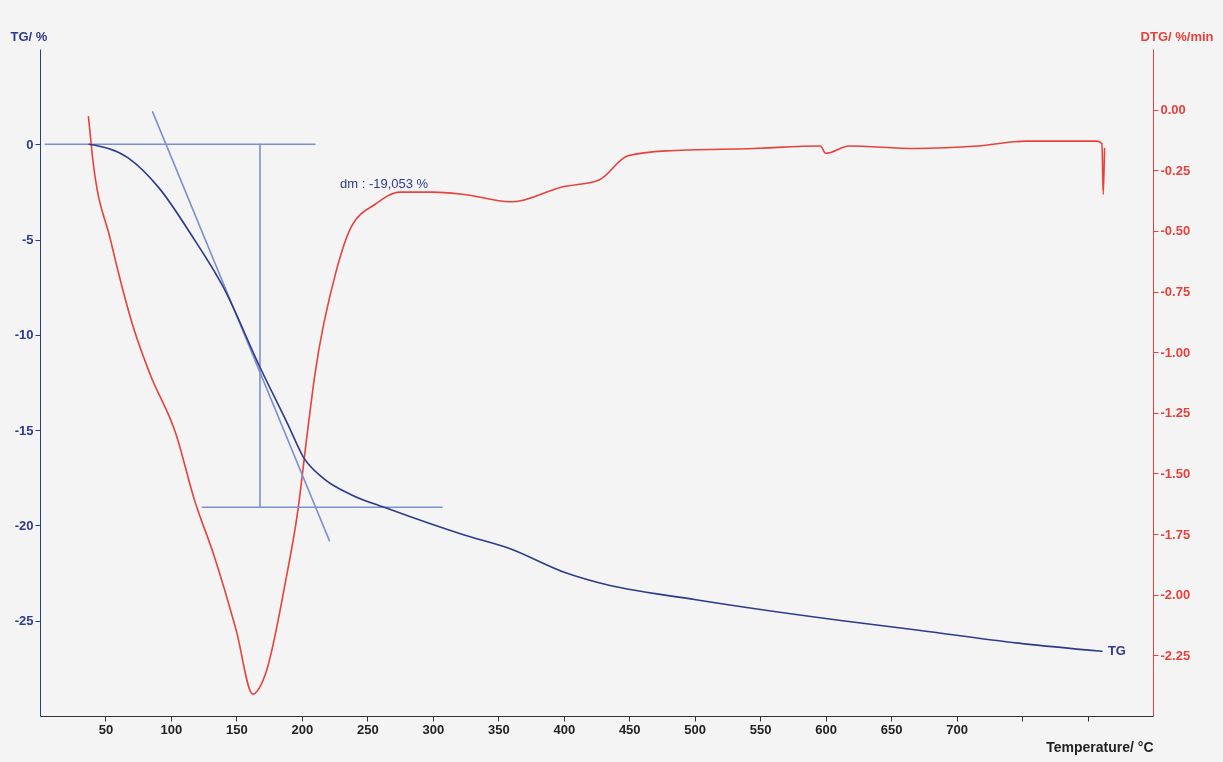 The image size is (1223, 762). I want to click on y-tick-label: -10, so click(24, 335).